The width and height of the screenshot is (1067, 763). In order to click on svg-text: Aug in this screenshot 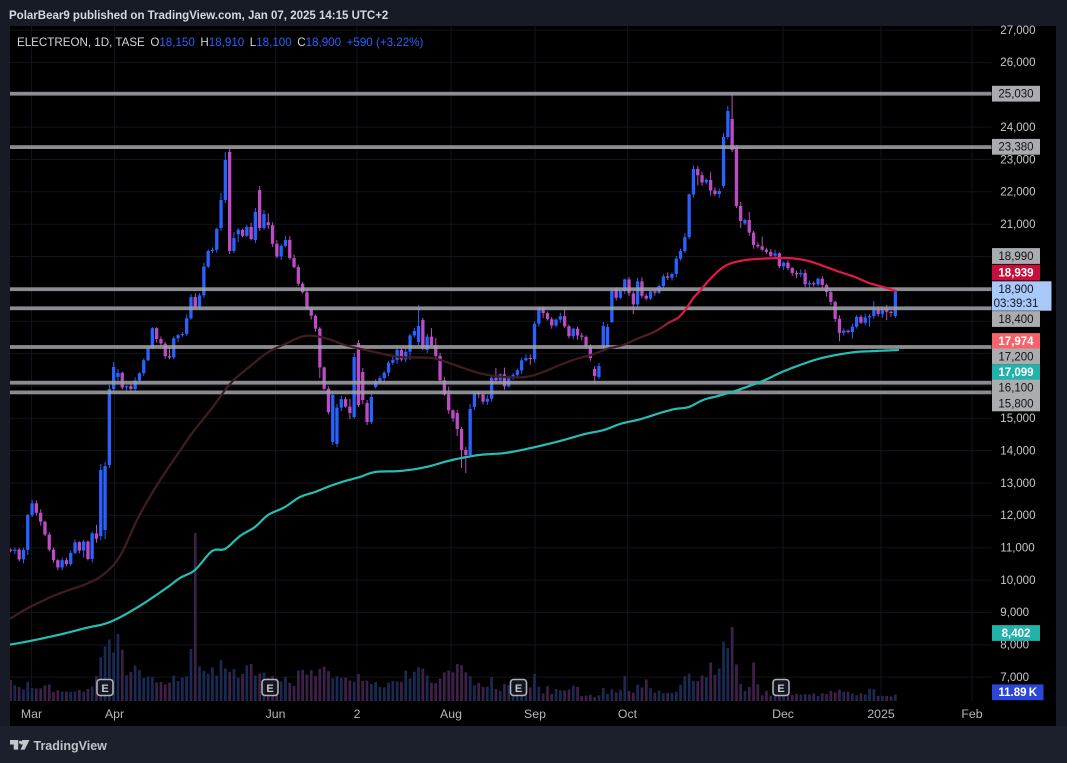, I will do `click(451, 714)`.